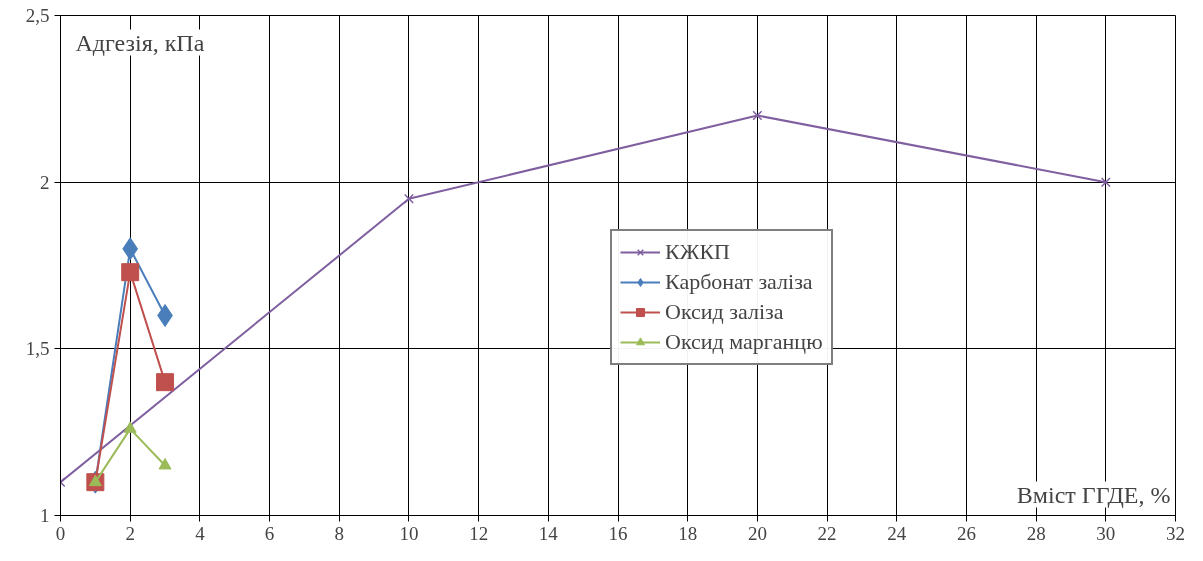 The height and width of the screenshot is (561, 1203). I want to click on x-tick-label: 10, so click(409, 533).